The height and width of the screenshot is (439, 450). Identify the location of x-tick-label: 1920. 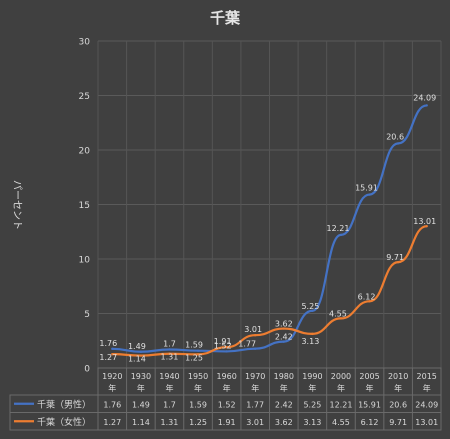
(112, 376).